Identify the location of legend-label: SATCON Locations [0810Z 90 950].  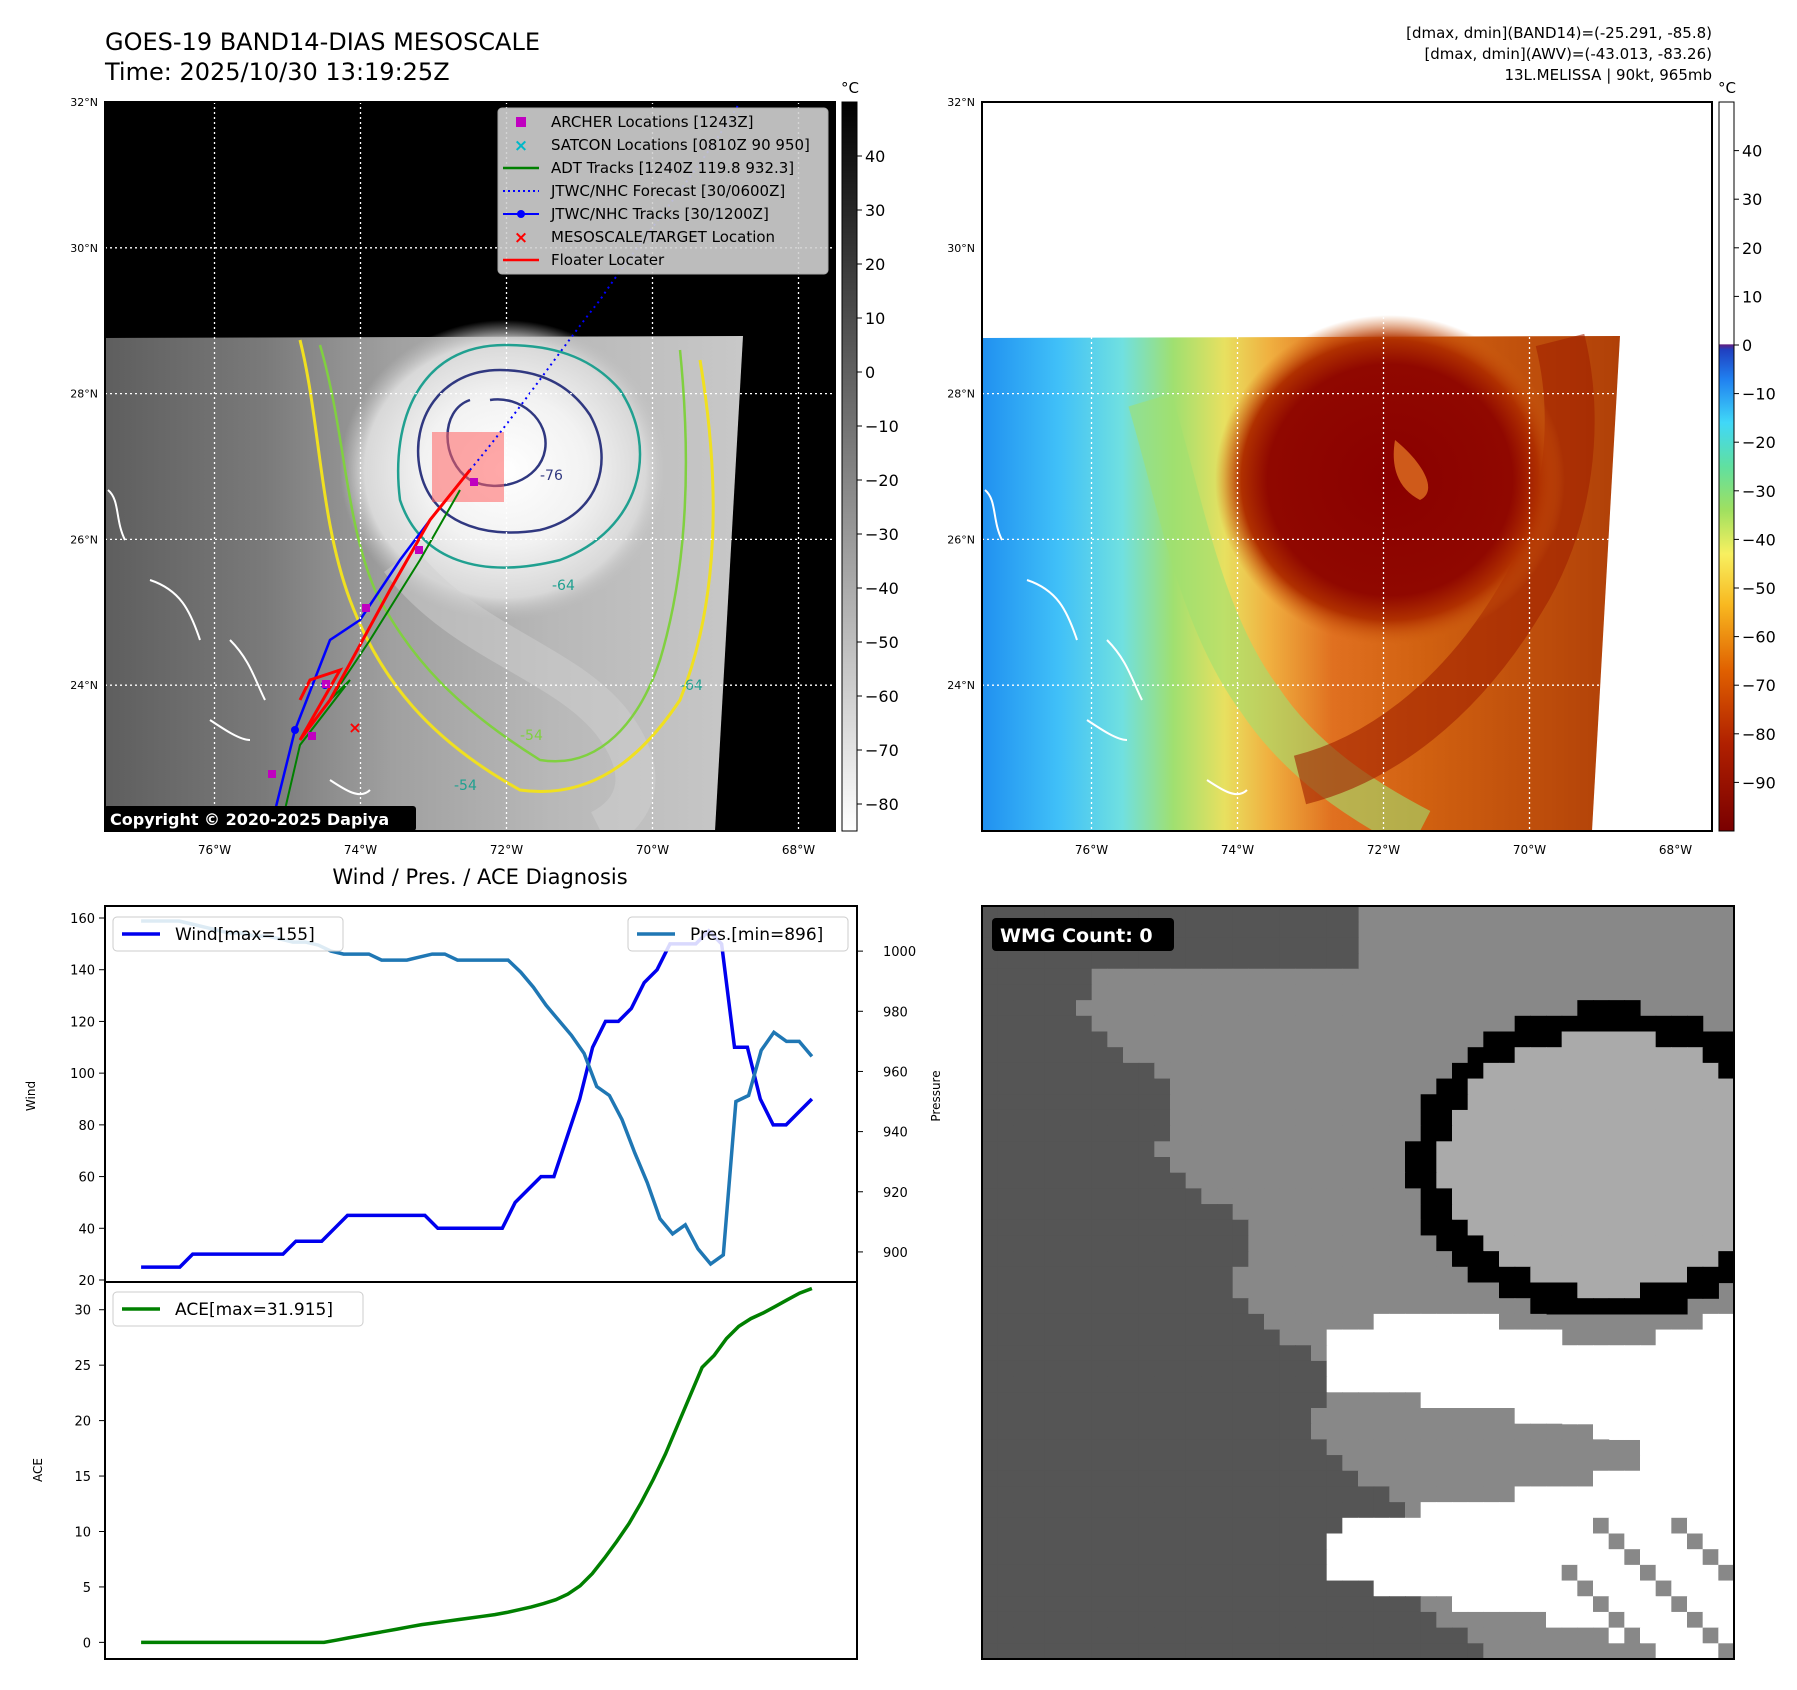
(680, 145).